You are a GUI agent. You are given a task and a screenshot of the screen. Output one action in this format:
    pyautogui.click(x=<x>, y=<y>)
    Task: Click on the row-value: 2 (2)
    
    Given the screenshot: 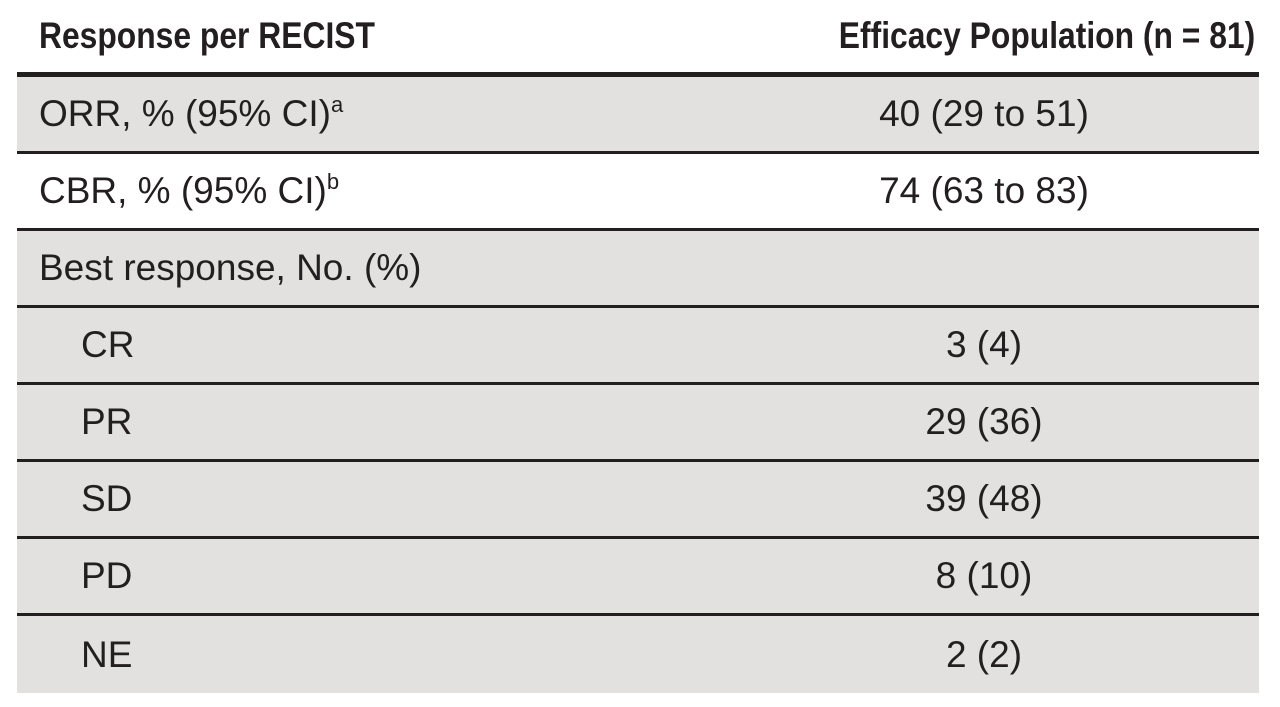 What is the action you would take?
    pyautogui.click(x=984, y=654)
    